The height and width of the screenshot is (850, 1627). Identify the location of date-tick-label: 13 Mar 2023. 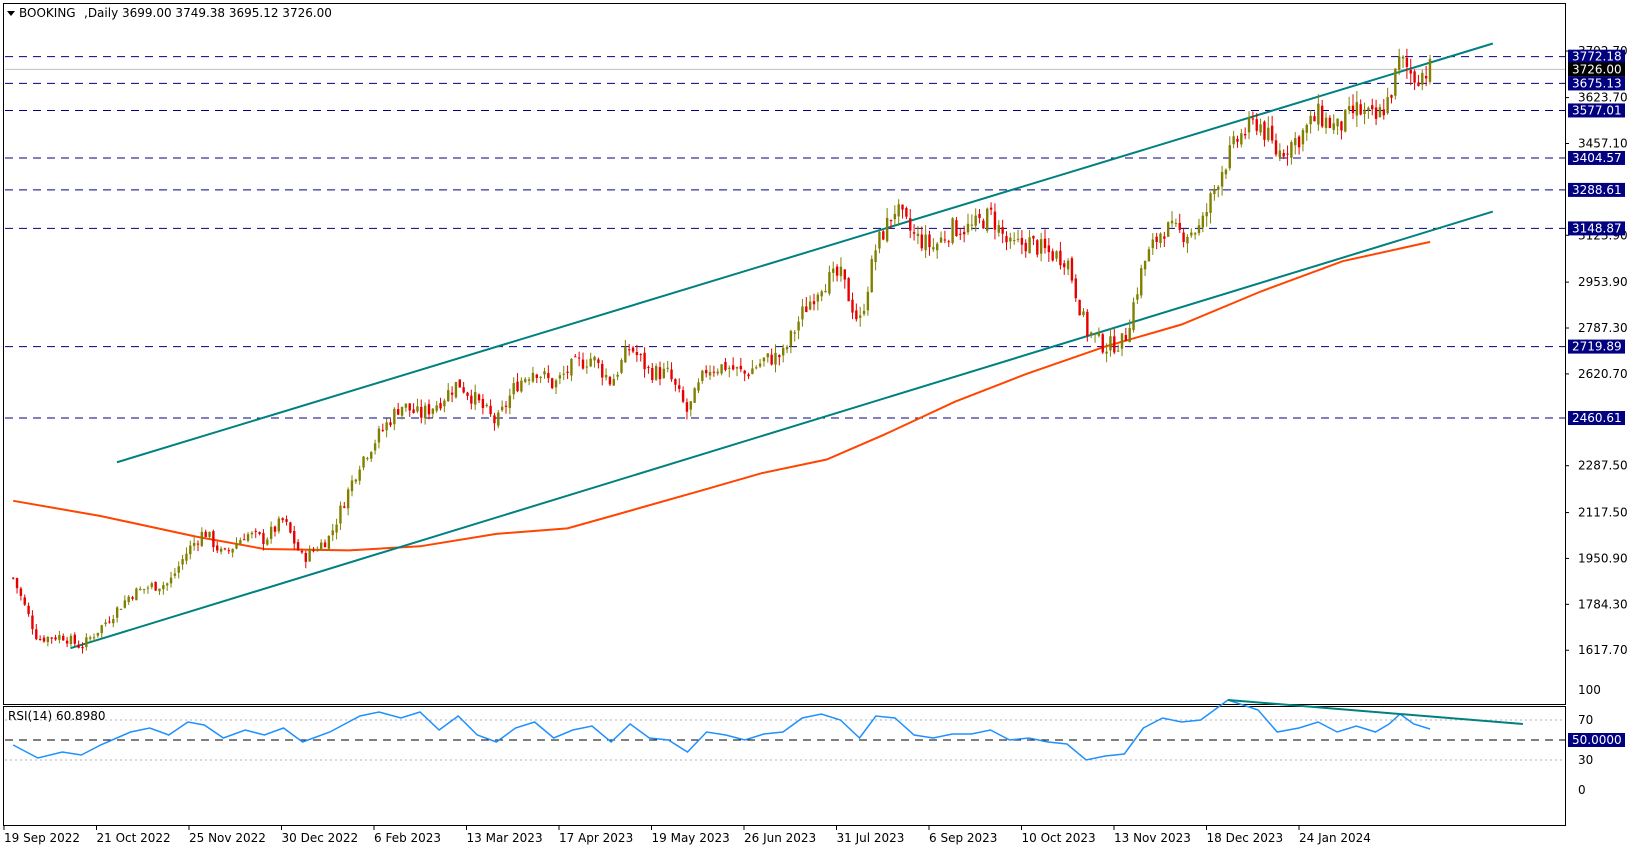
(505, 838).